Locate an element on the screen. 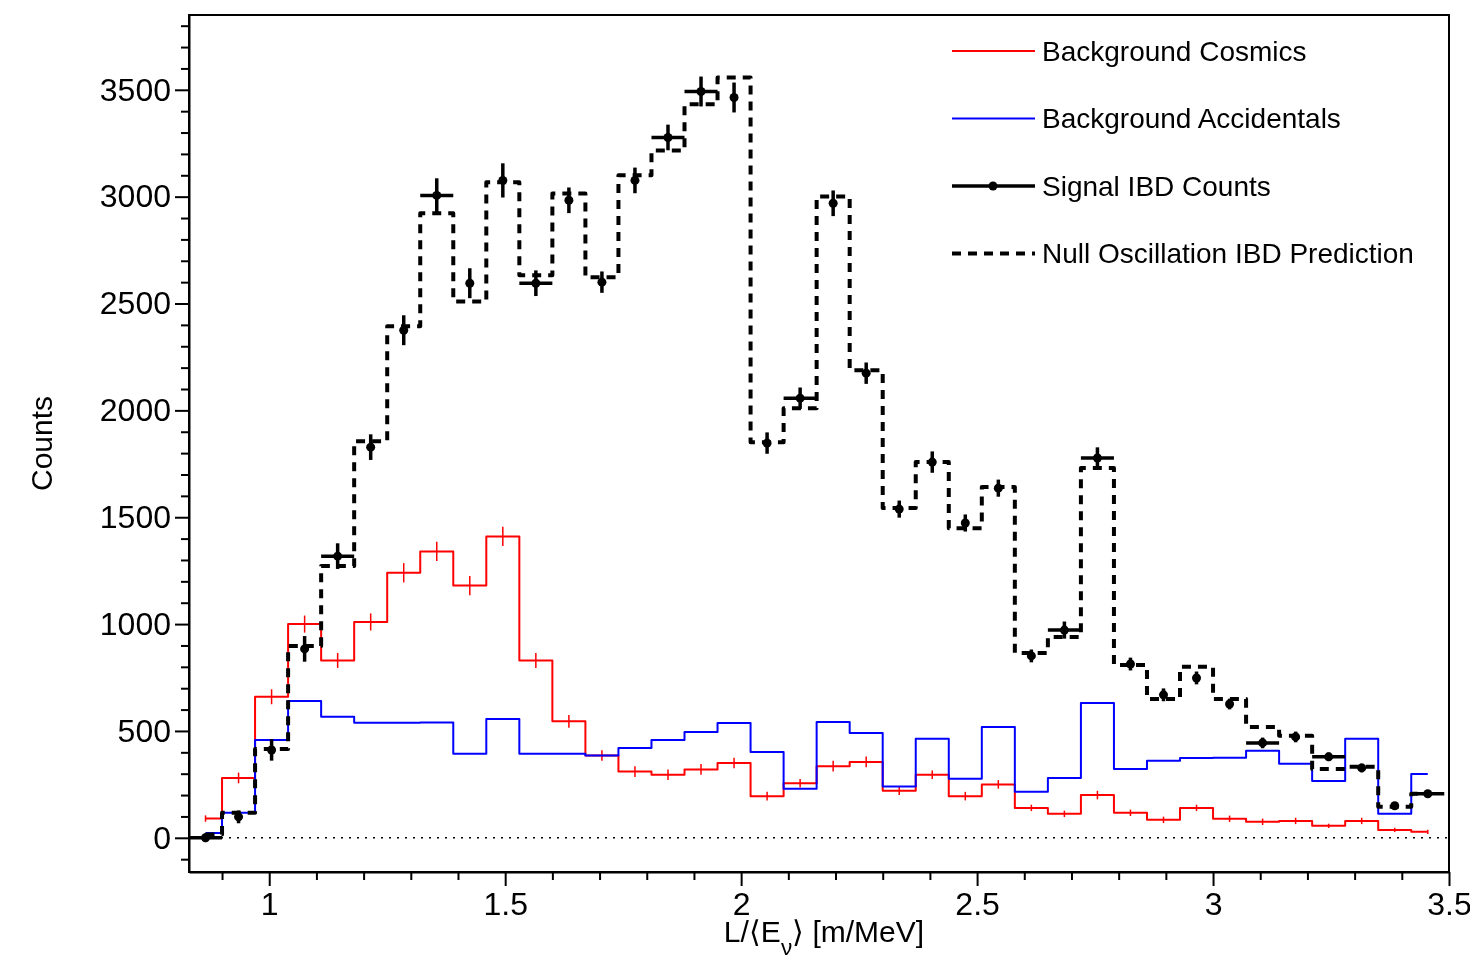 Image resolution: width=1470 pixels, height=965 pixels. y-tick-label: 1000 is located at coordinates (135, 623).